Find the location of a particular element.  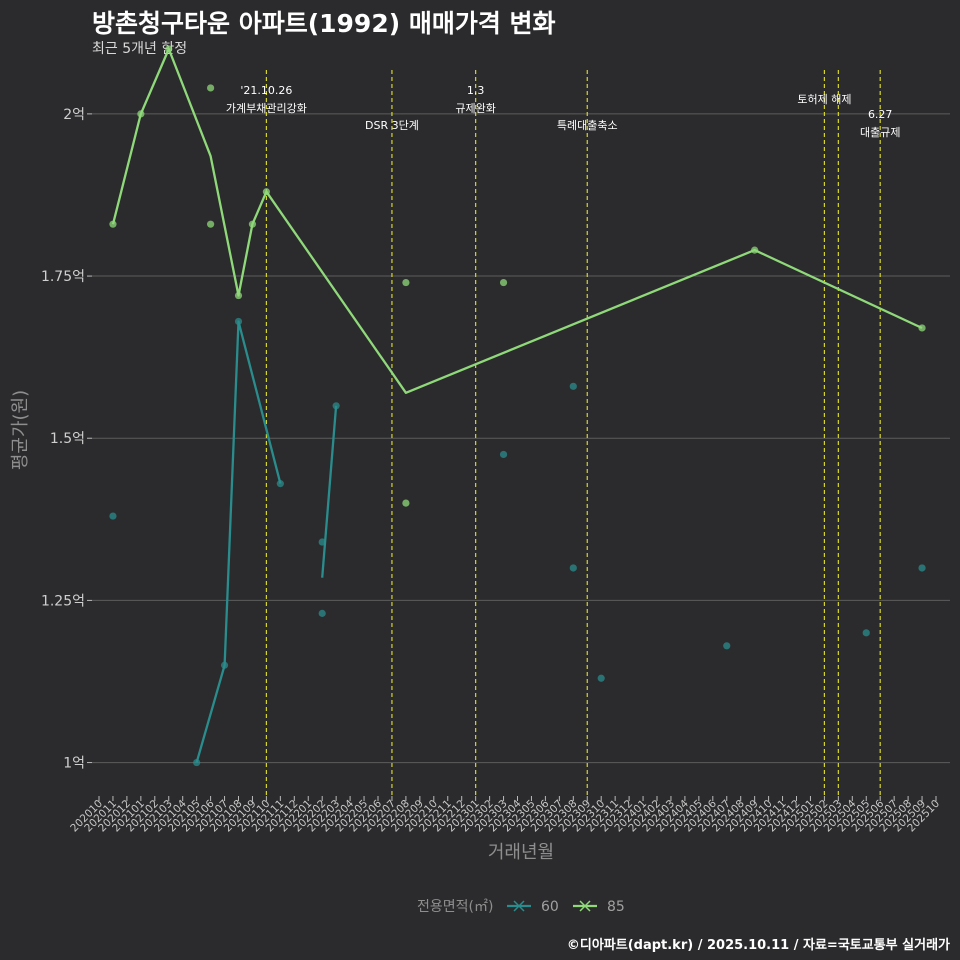

event-label: 가계부채관리강화 is located at coordinates (266, 108).